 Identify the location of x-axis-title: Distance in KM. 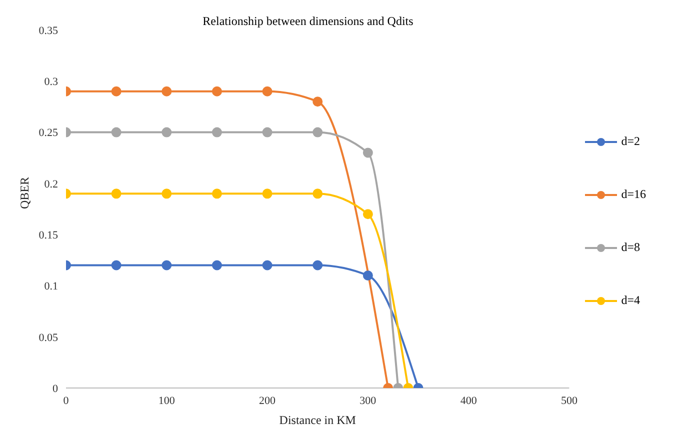
(317, 420).